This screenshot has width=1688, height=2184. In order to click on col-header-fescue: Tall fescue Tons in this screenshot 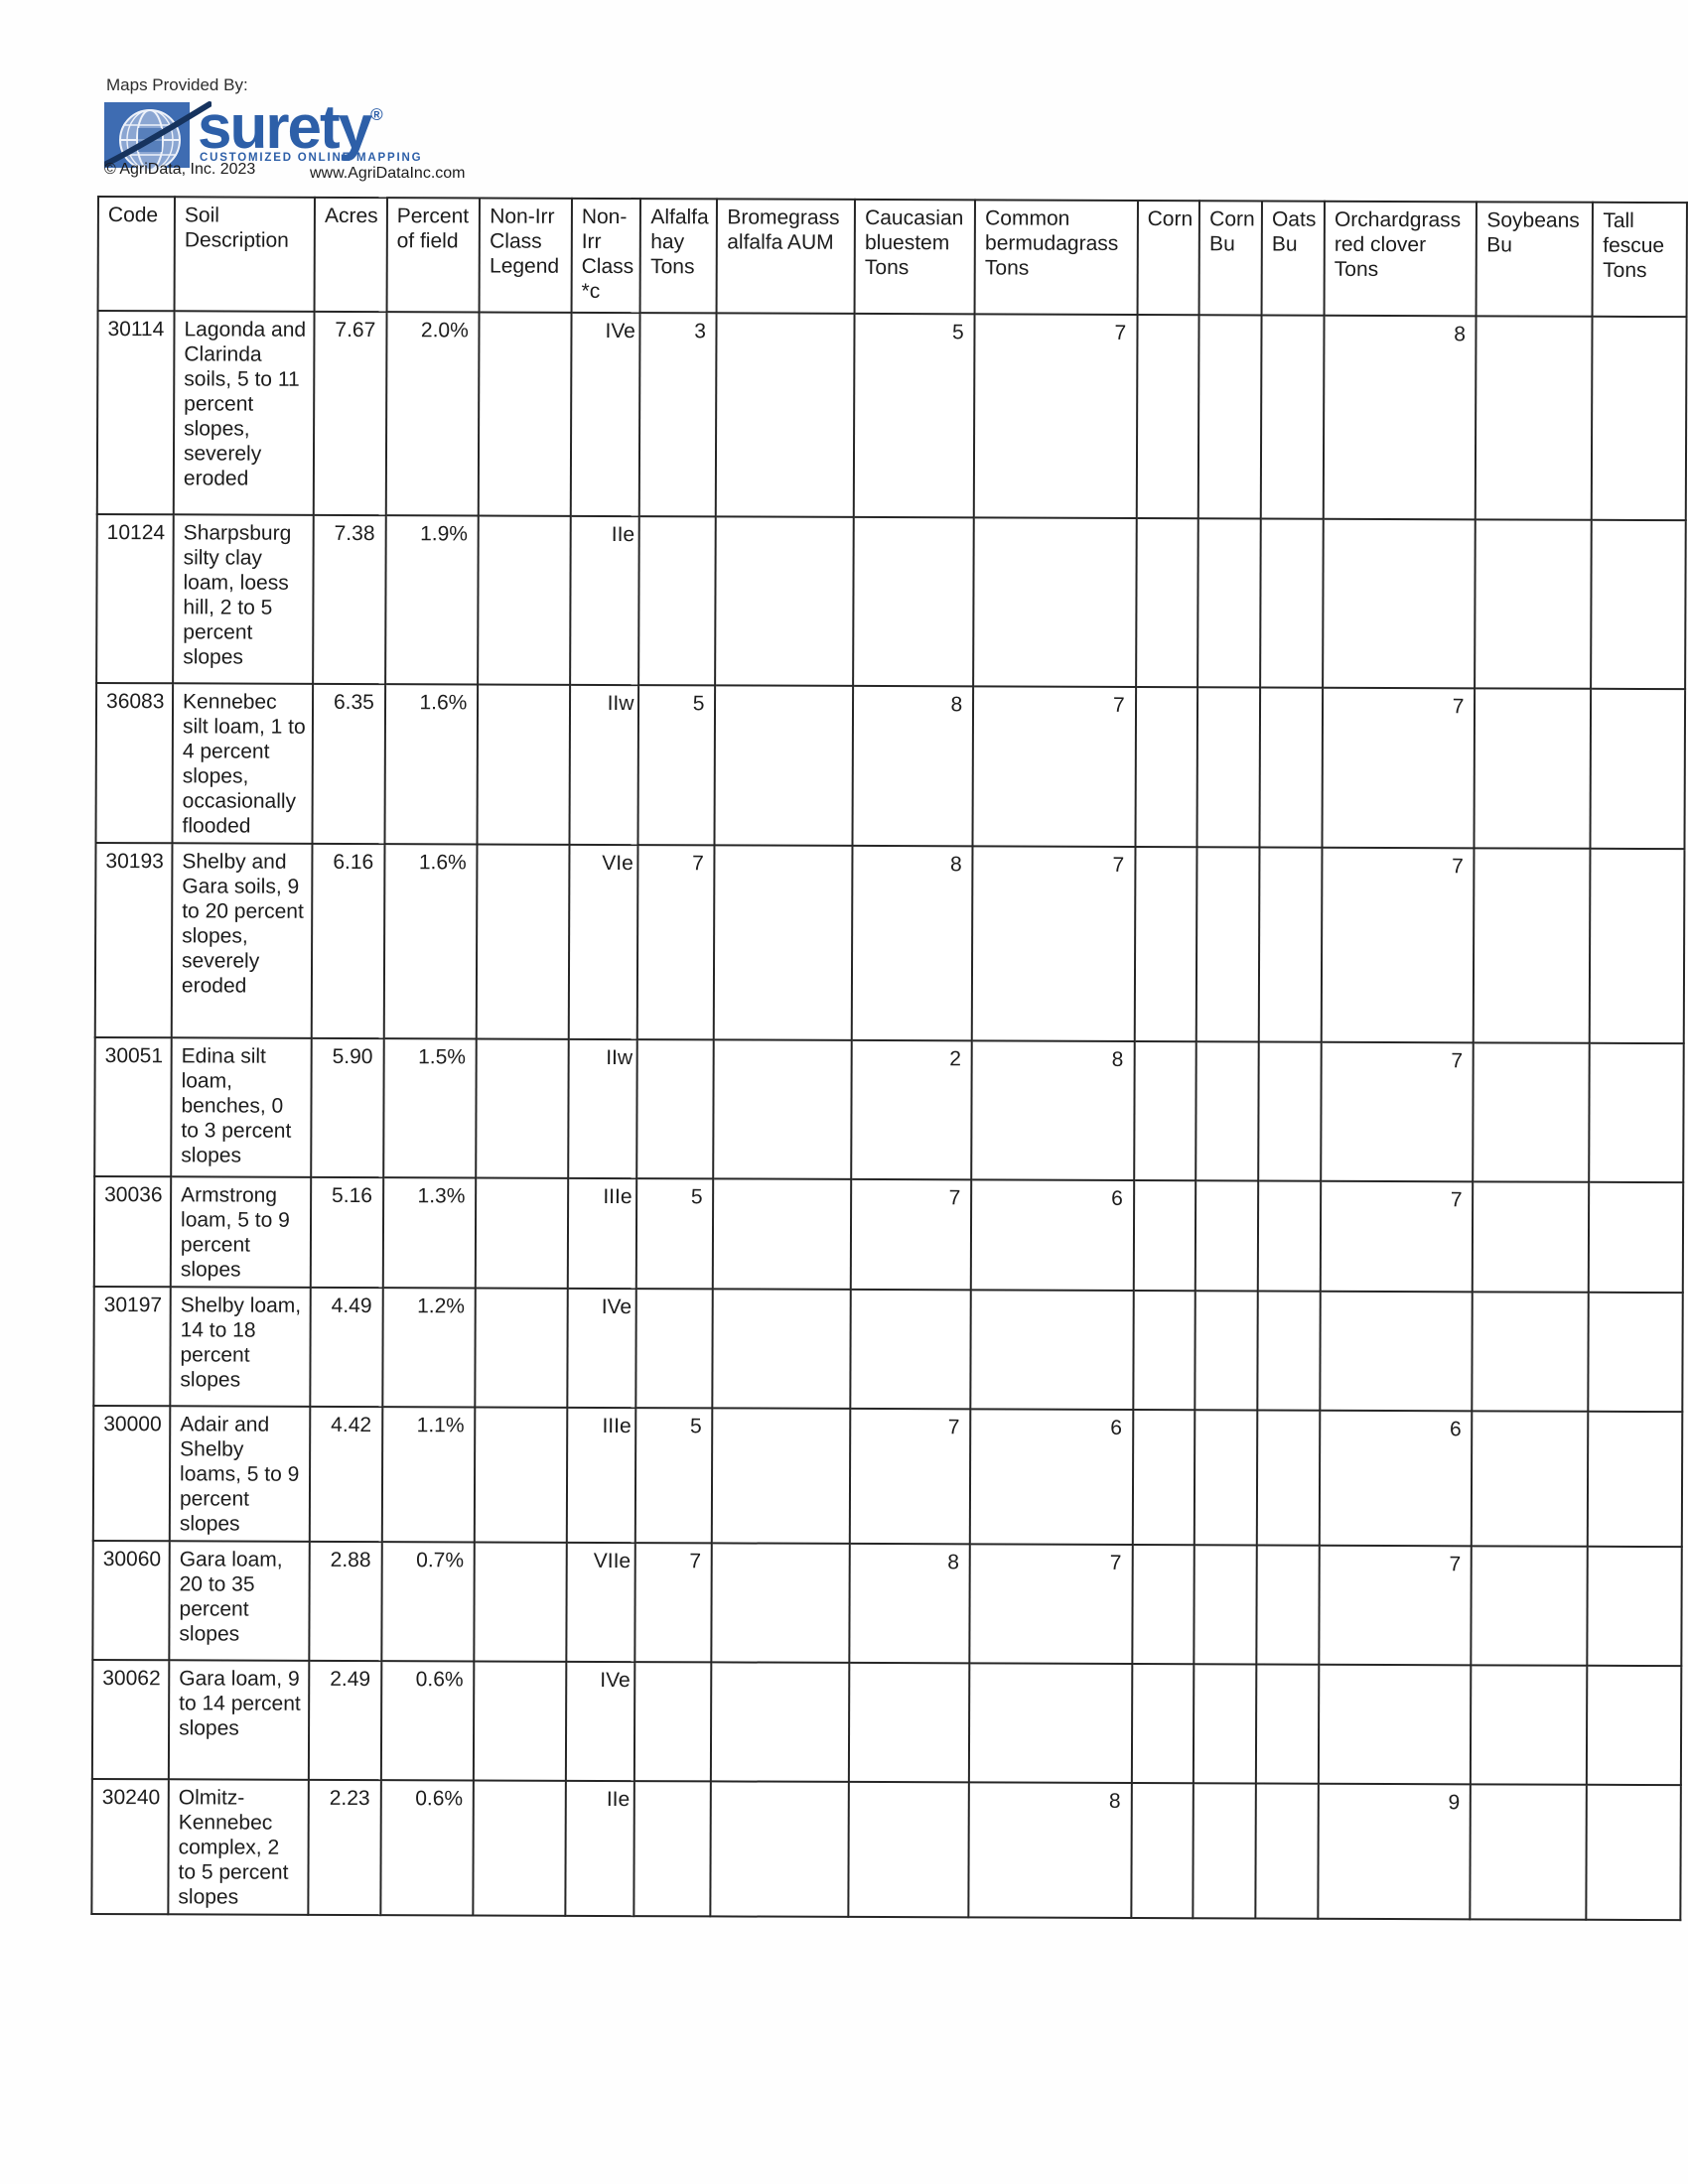, I will do `click(1639, 260)`.